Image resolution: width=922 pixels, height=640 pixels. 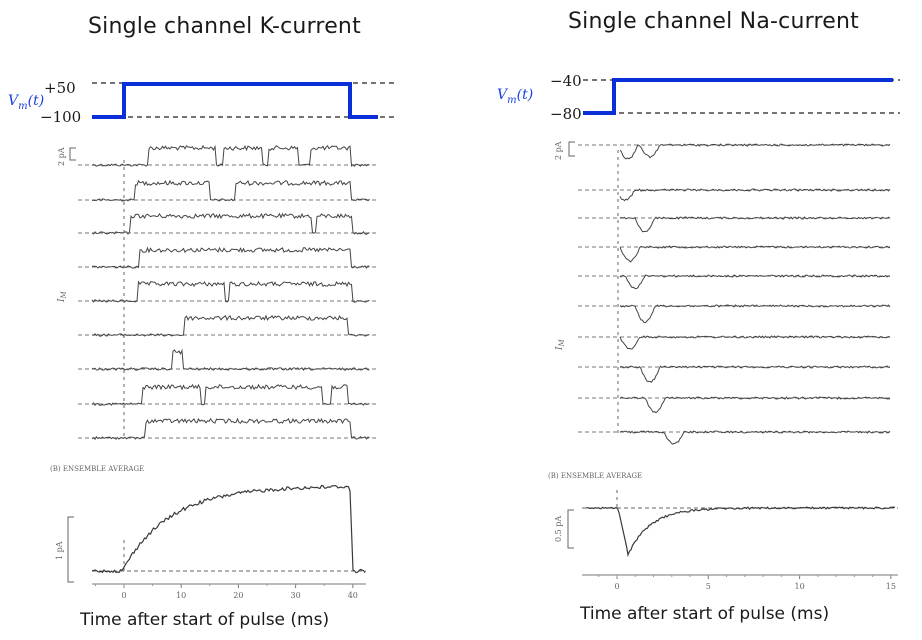 What do you see at coordinates (97, 469) in the screenshot?
I see `k-ensemble-label: (B) ENSEMBLE AVERAGE` at bounding box center [97, 469].